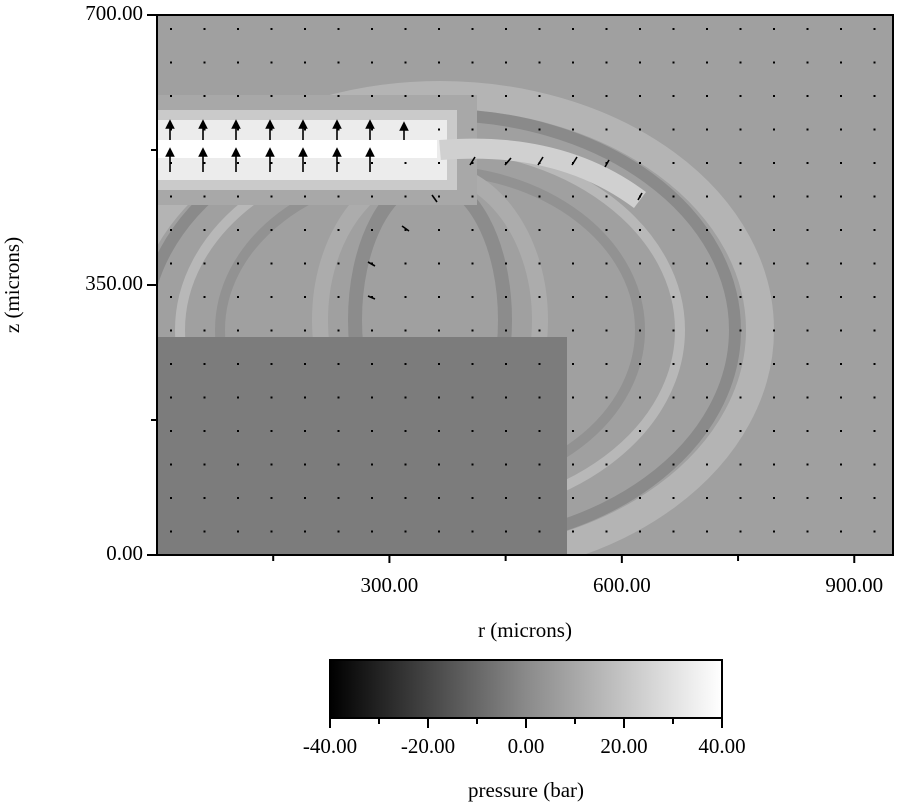 The image size is (898, 806). I want to click on colorbar-tick-label: 0.00, so click(526, 746).